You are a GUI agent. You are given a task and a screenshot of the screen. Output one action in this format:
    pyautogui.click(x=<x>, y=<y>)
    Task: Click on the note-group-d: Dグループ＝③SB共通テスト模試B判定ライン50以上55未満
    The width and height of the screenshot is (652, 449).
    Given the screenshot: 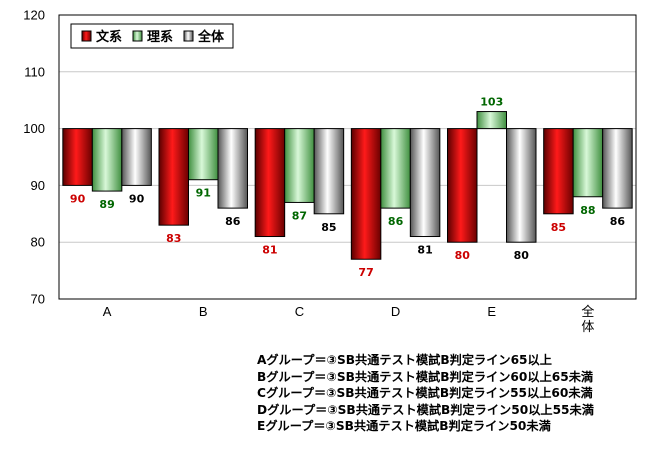 What is the action you would take?
    pyautogui.click(x=425, y=409)
    